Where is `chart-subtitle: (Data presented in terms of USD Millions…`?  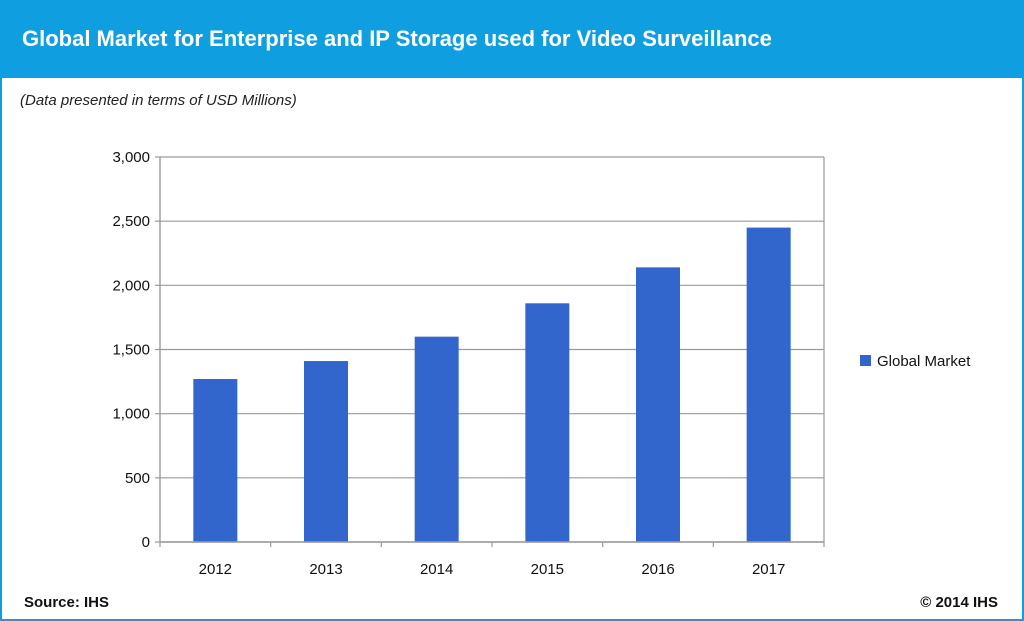
chart-subtitle: (Data presented in terms of USD Millions… is located at coordinates (158, 100).